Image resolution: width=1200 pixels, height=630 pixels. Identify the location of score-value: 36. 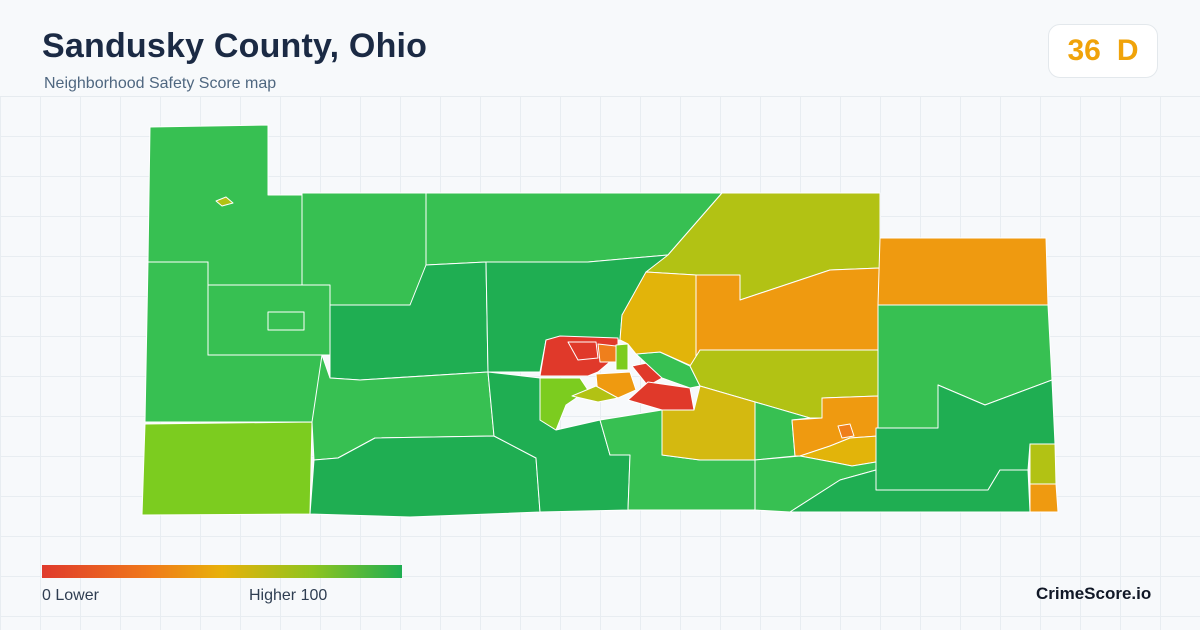
(1084, 50).